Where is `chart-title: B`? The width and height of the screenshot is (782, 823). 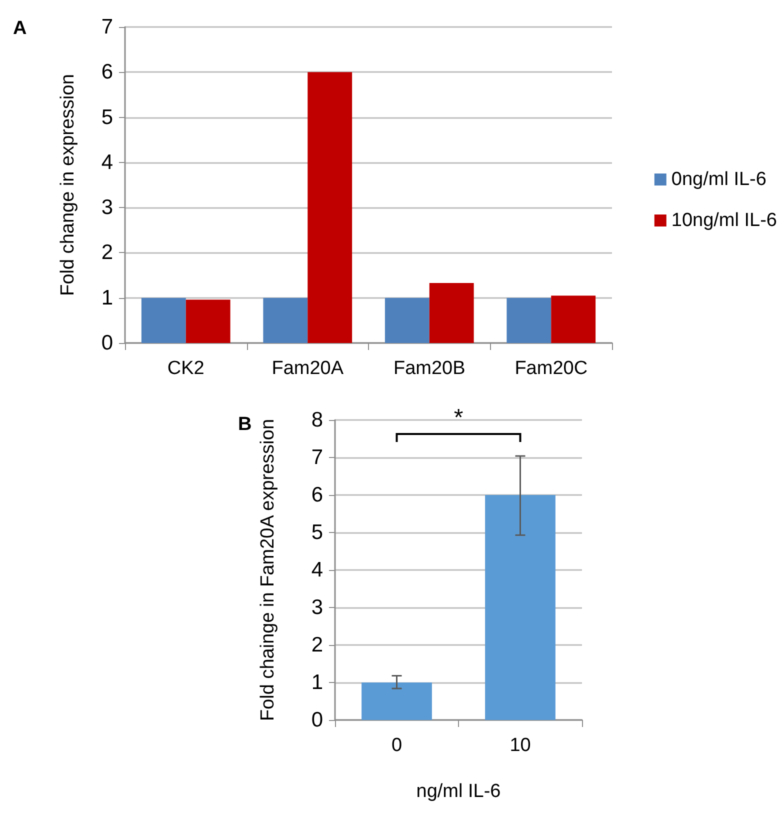 chart-title: B is located at coordinates (245, 424).